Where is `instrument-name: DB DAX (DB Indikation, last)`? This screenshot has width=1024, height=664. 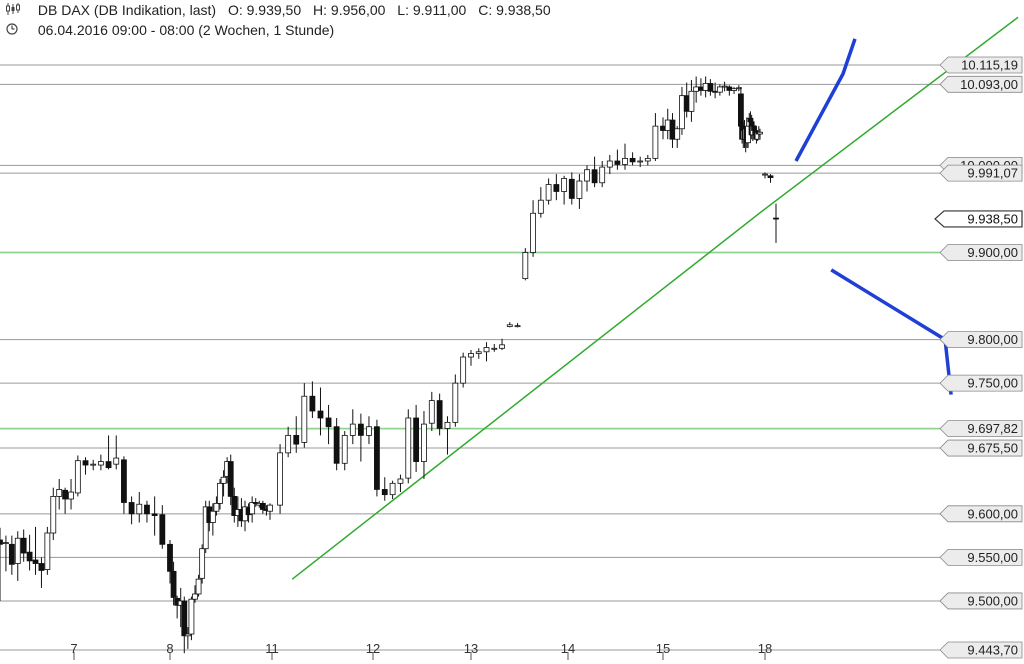
instrument-name: DB DAX (DB Indikation, last) is located at coordinates (127, 10).